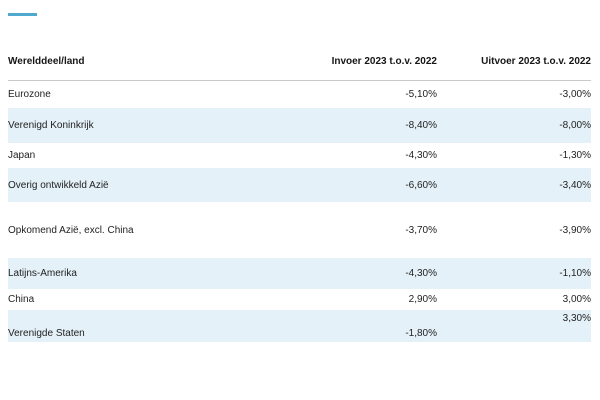 Image resolution: width=600 pixels, height=400 pixels. Describe the element at coordinates (421, 94) in the screenshot. I see `row-invoer-value: -5,10%` at that location.